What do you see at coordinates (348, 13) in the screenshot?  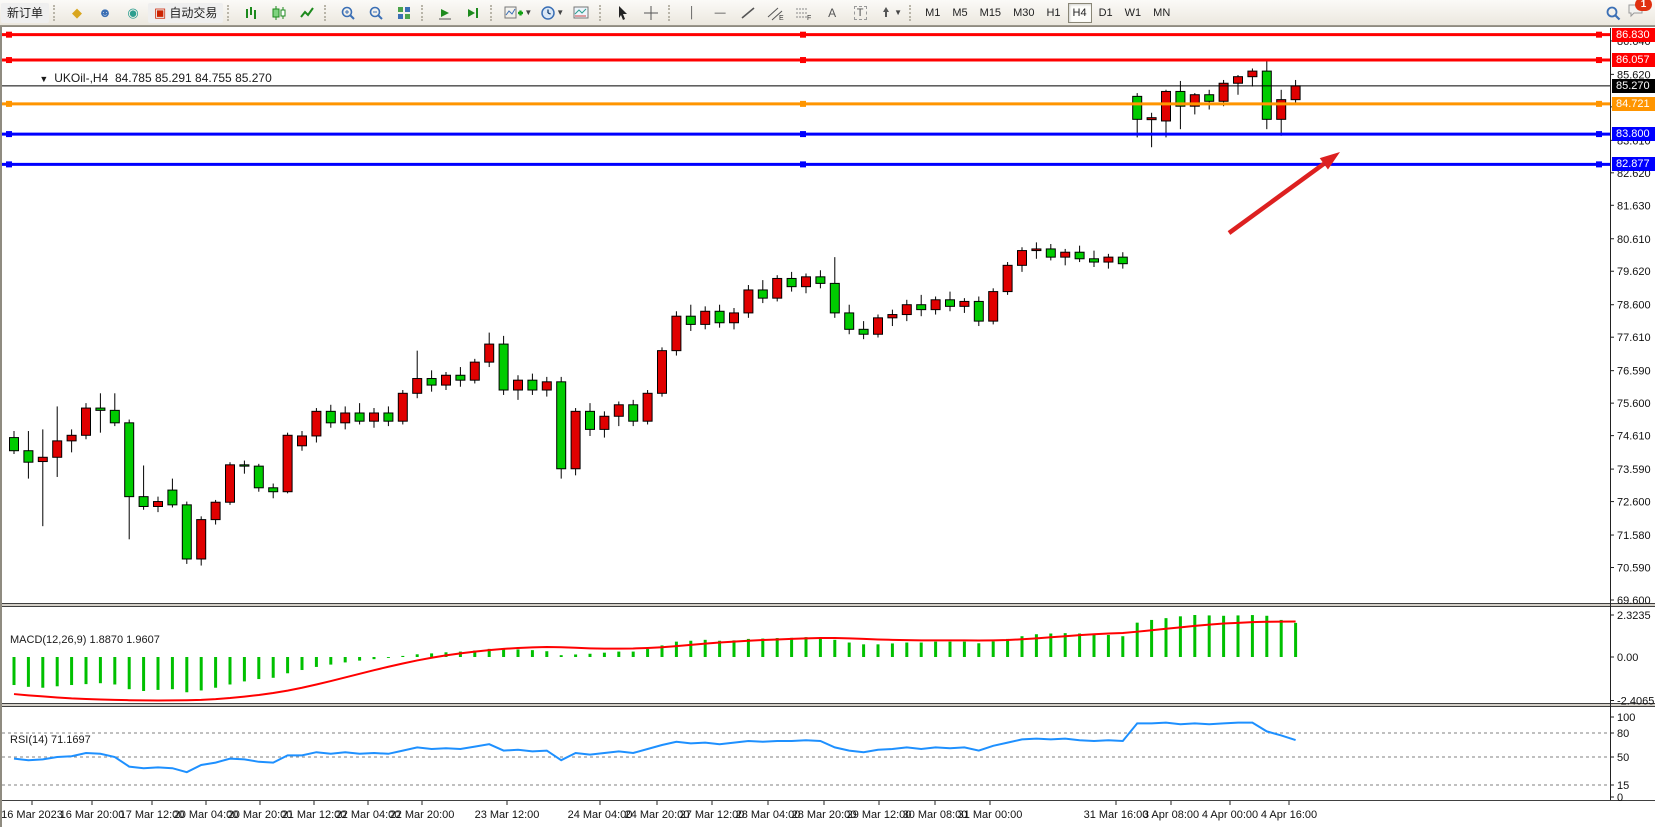 I see `zoom-in-icon` at bounding box center [348, 13].